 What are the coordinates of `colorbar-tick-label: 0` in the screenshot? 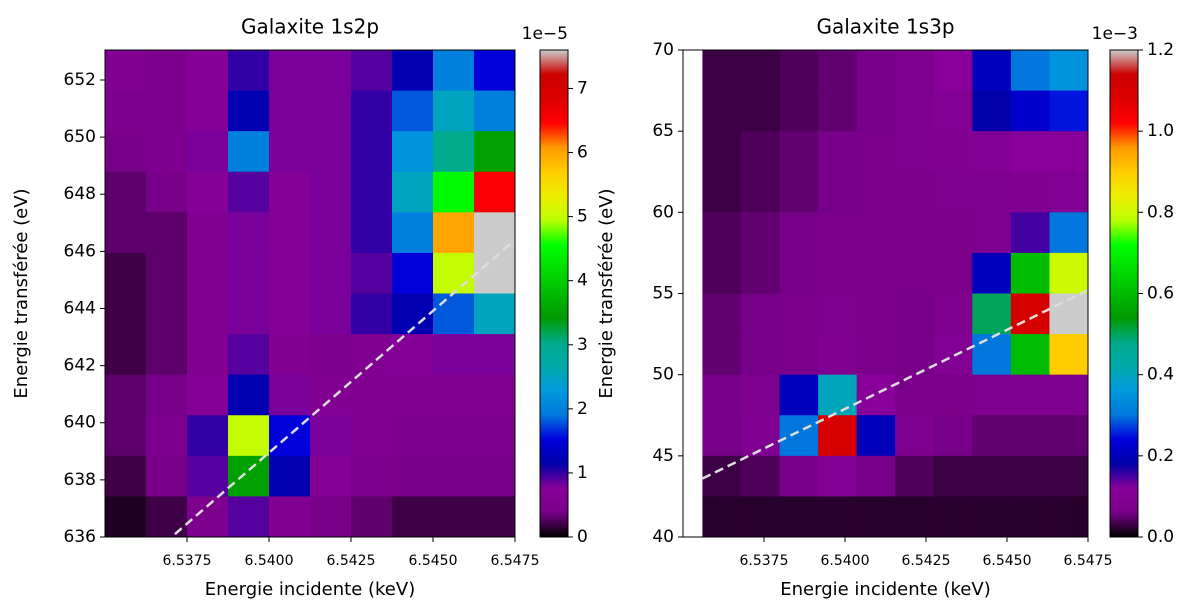 It's located at (582, 537).